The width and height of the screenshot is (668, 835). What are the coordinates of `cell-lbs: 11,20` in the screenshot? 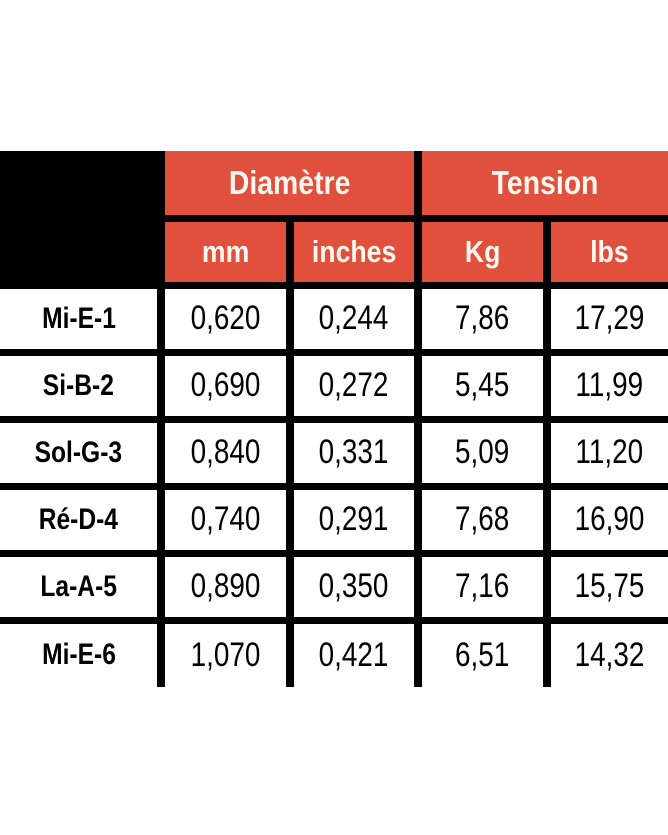 It's located at (605, 452).